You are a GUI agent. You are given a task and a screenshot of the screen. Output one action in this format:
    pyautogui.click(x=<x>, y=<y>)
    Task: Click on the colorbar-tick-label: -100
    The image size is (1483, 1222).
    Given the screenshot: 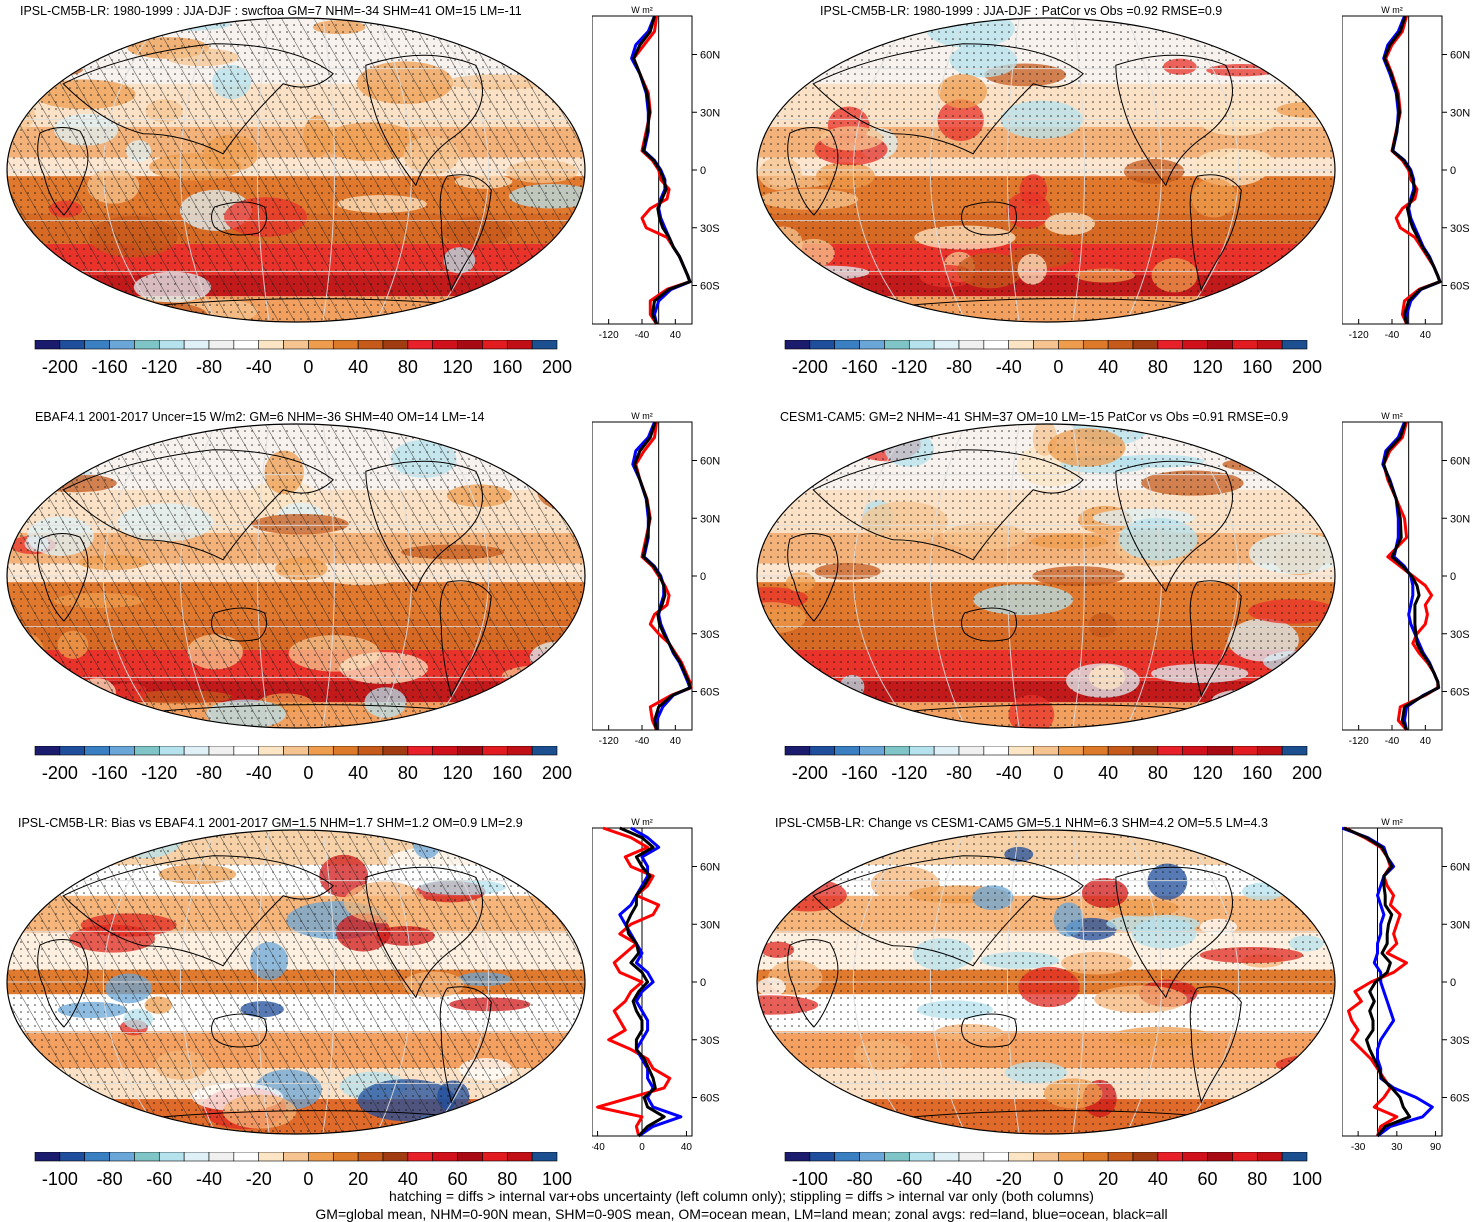 What is the action you would take?
    pyautogui.click(x=60, y=1179)
    